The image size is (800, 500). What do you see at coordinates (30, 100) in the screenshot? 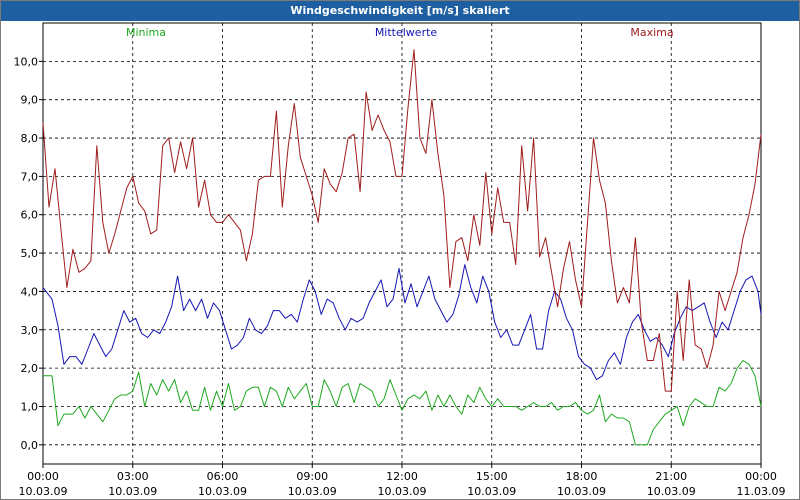
I see `y-tick-label: 9,0` at bounding box center [30, 100].